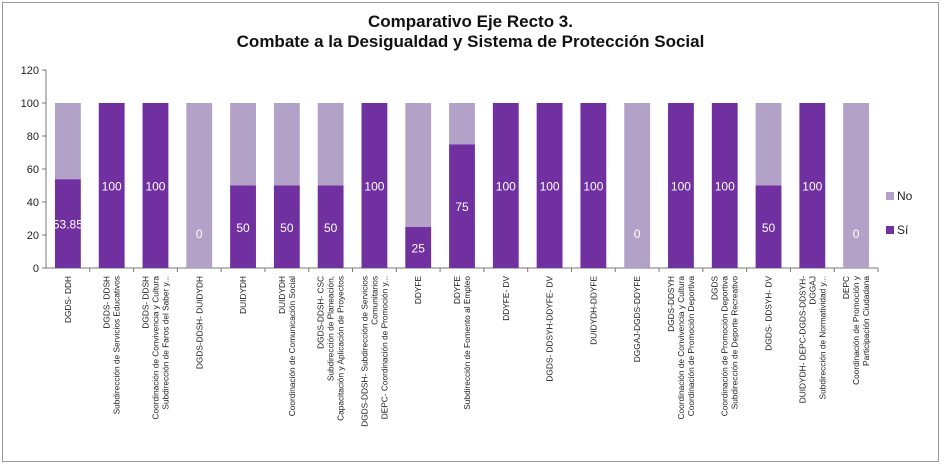  I want to click on x-tick-label-line: DGGAJ, so click(812, 290).